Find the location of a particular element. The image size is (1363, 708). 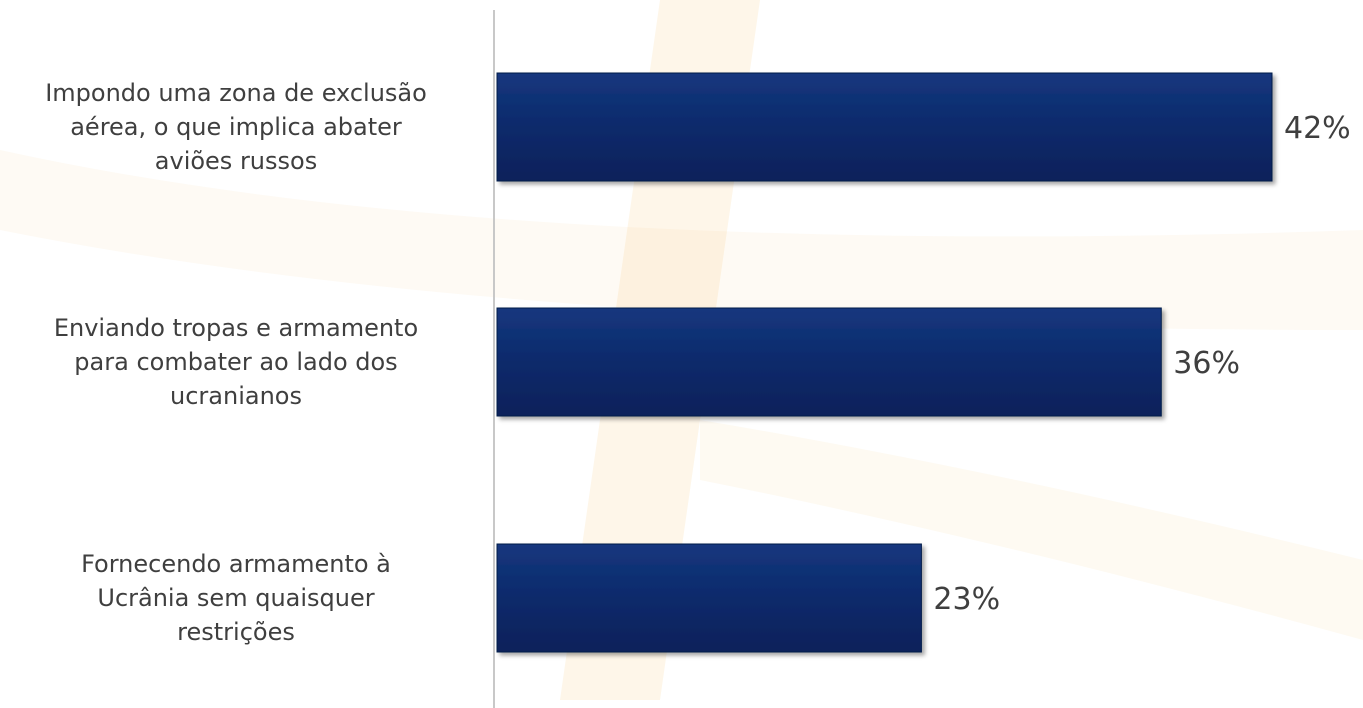

category-label-1-line-2: aérea, o que implica abater is located at coordinates (236, 127).